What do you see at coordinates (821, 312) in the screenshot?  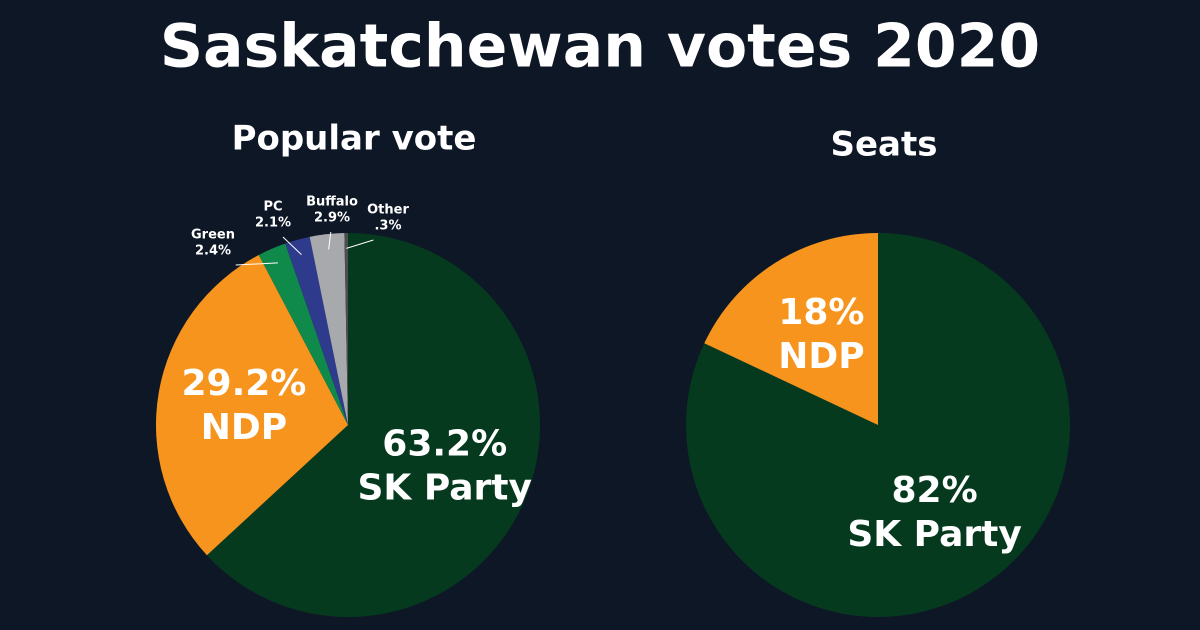 I see `slice-value-label: 18%` at bounding box center [821, 312].